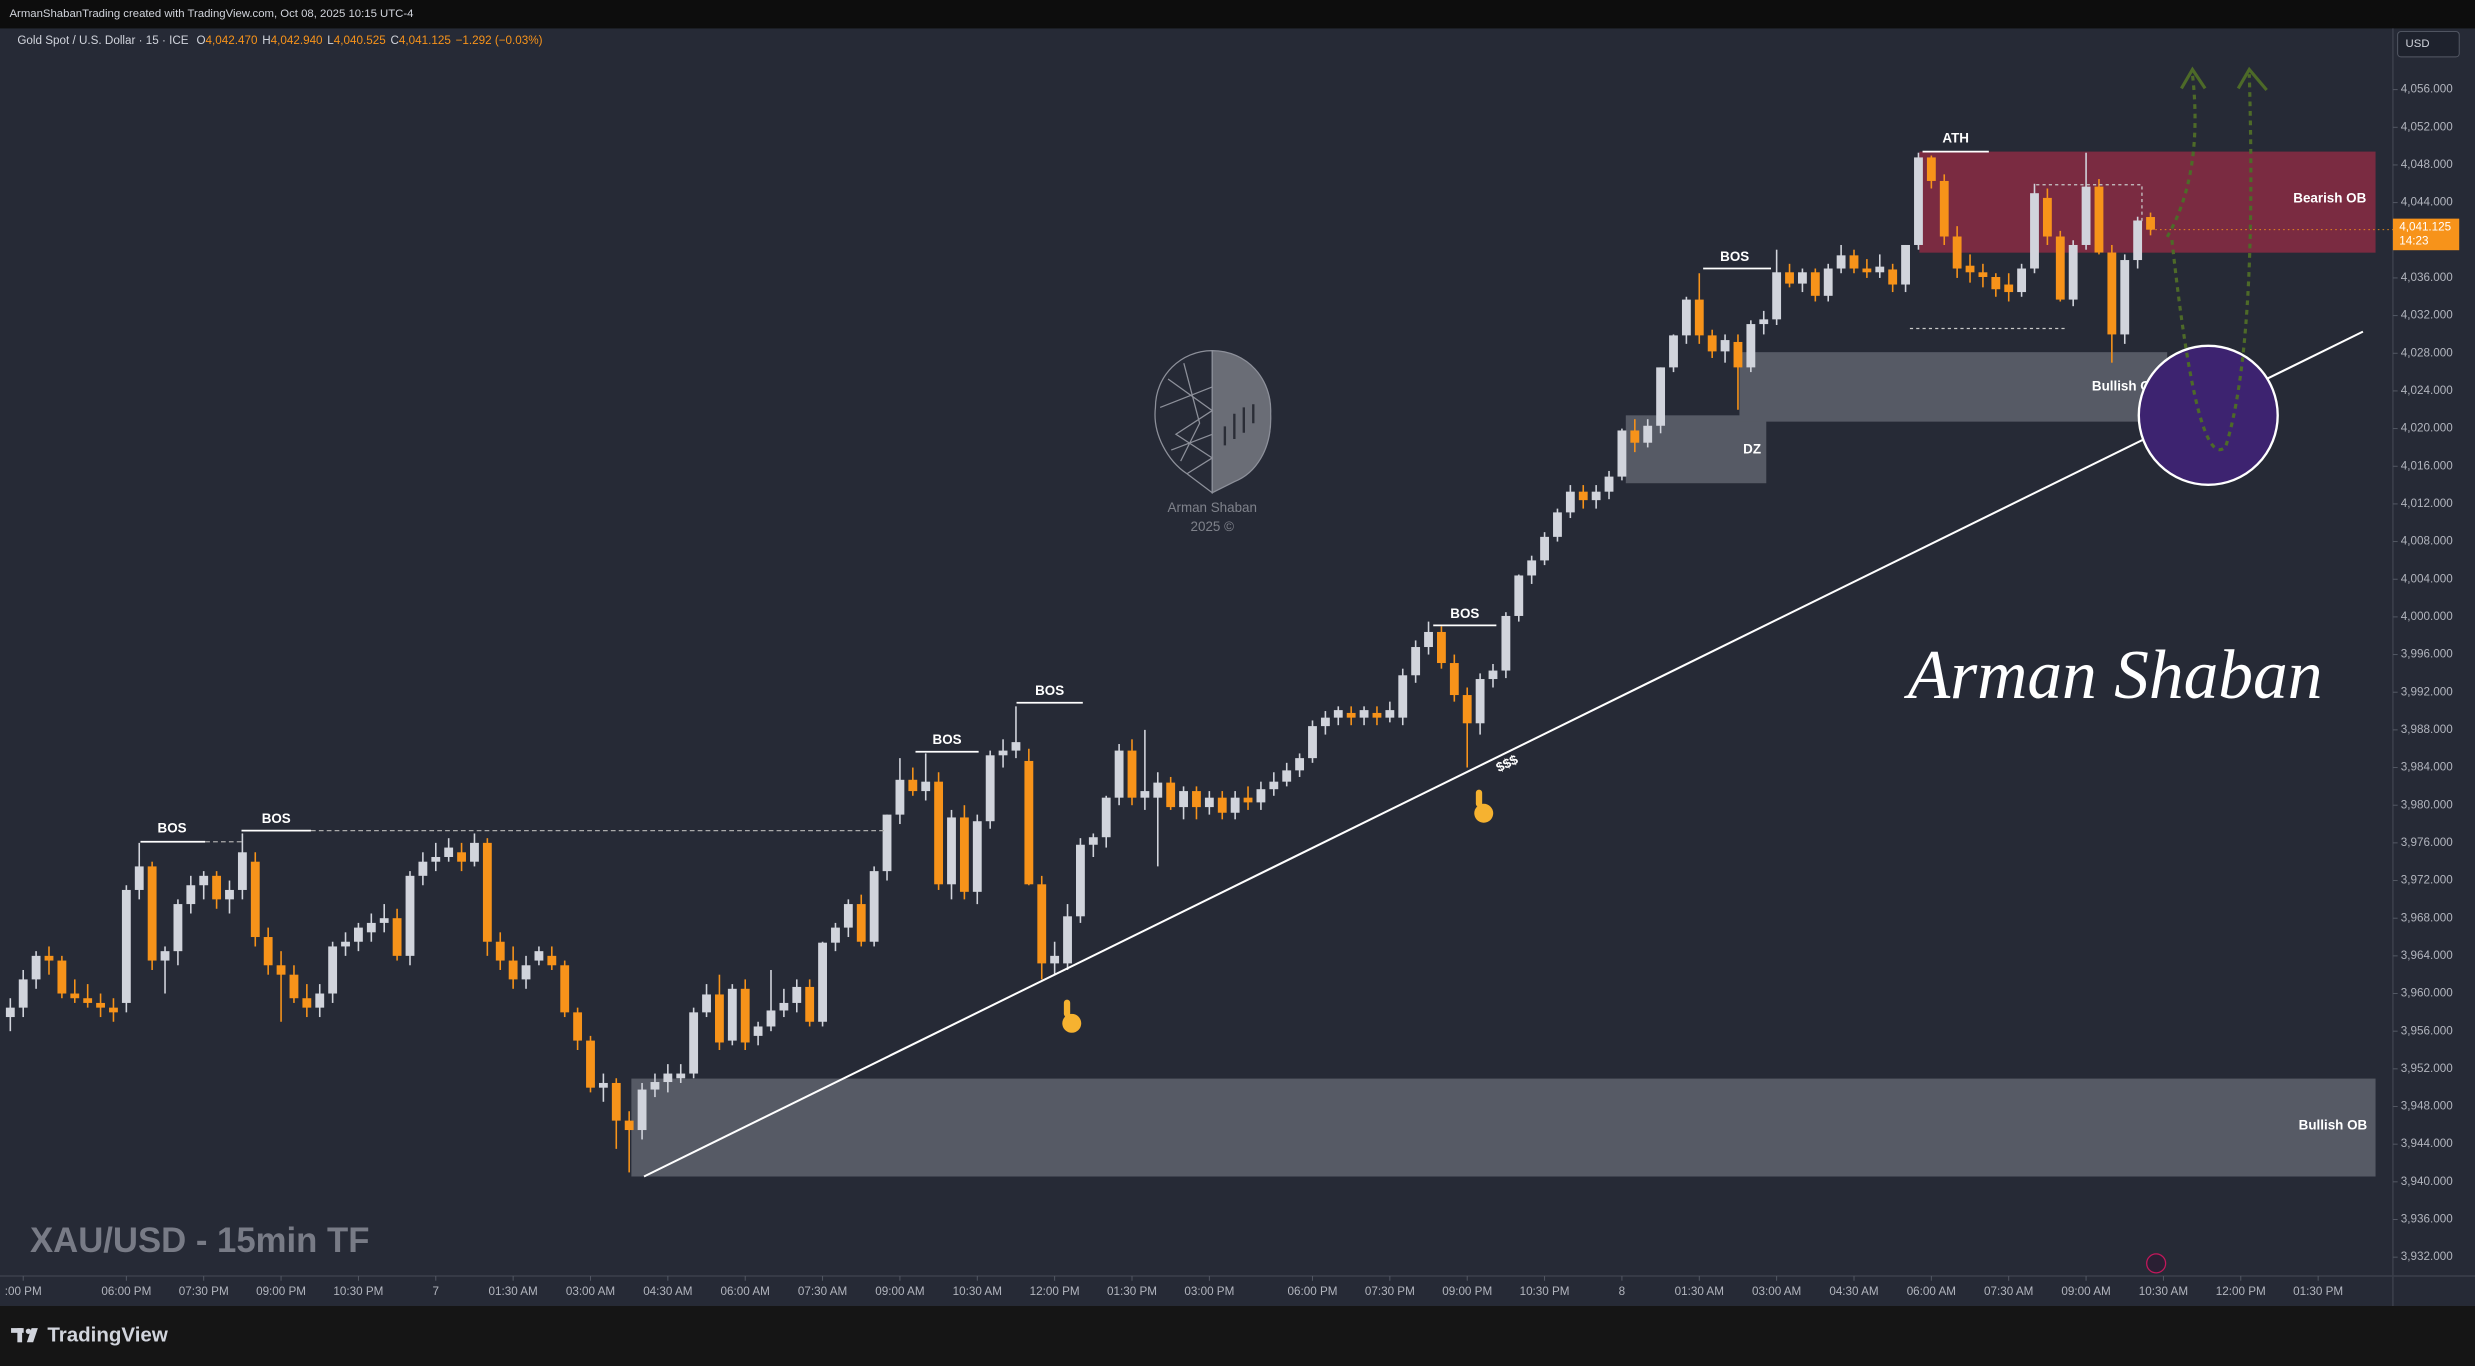 This screenshot has width=2475, height=1366. What do you see at coordinates (2427, 729) in the screenshot?
I see `y-tick-label: 3,988.000` at bounding box center [2427, 729].